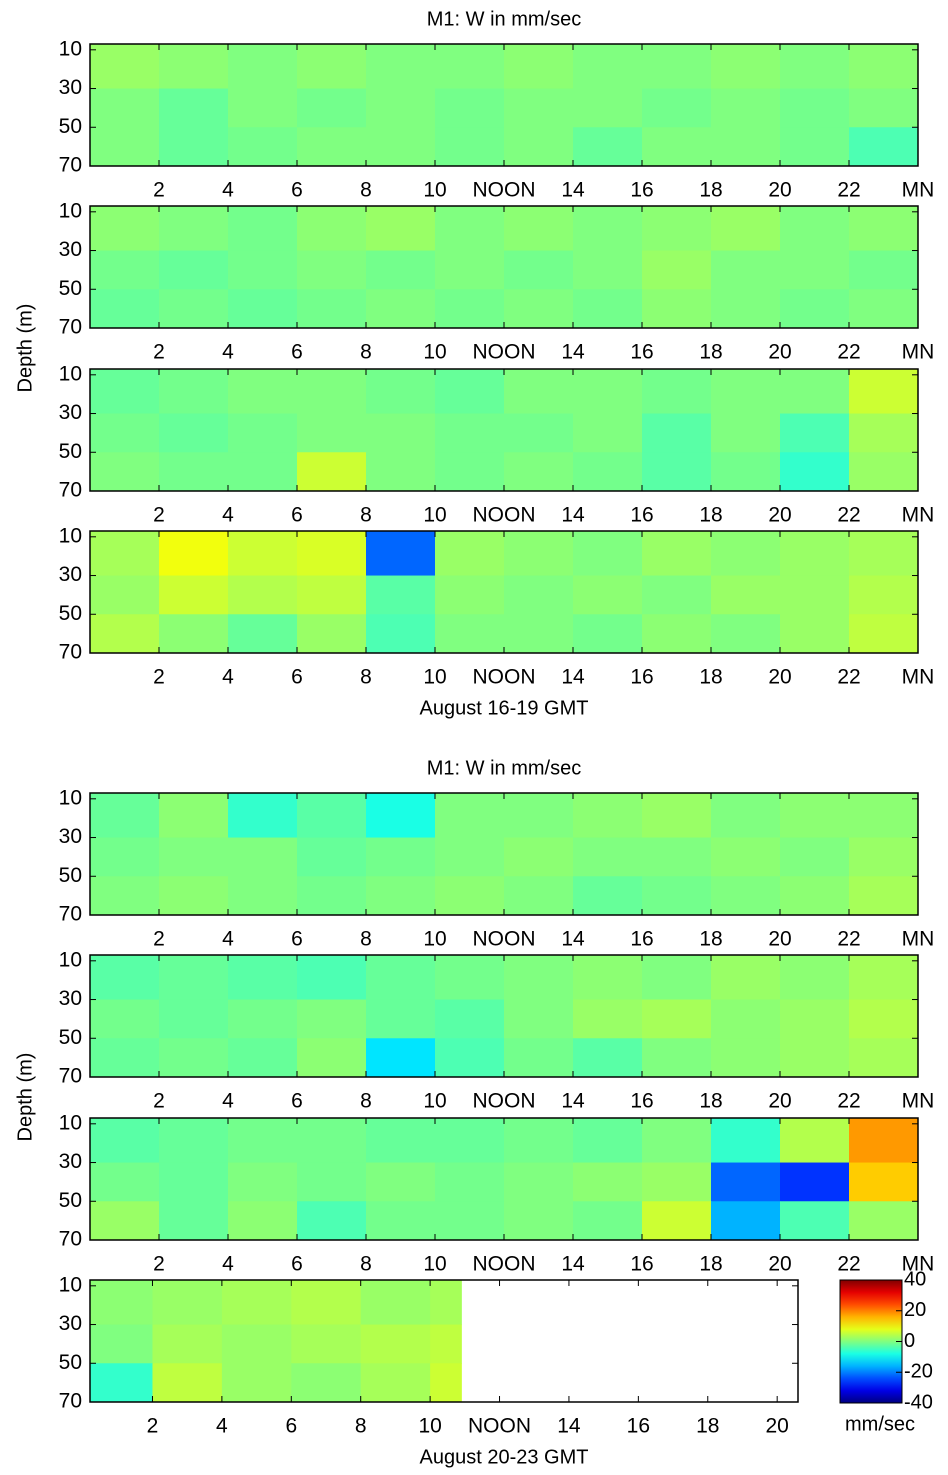  What do you see at coordinates (848, 190) in the screenshot?
I see `x-tick-label: 22` at bounding box center [848, 190].